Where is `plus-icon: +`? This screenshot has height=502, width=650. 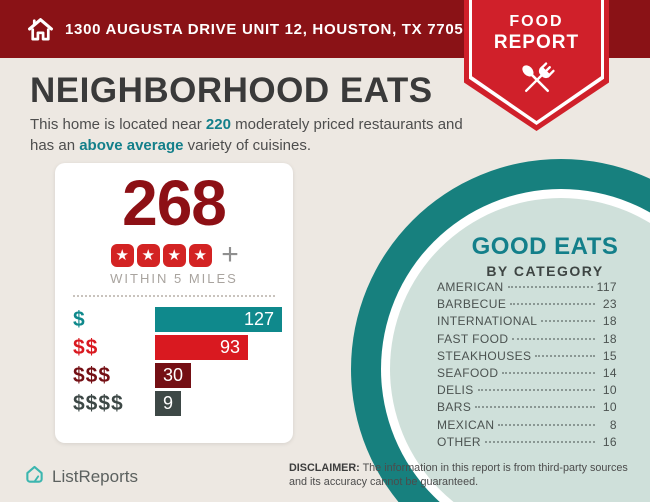 plus-icon: + is located at coordinates (230, 254).